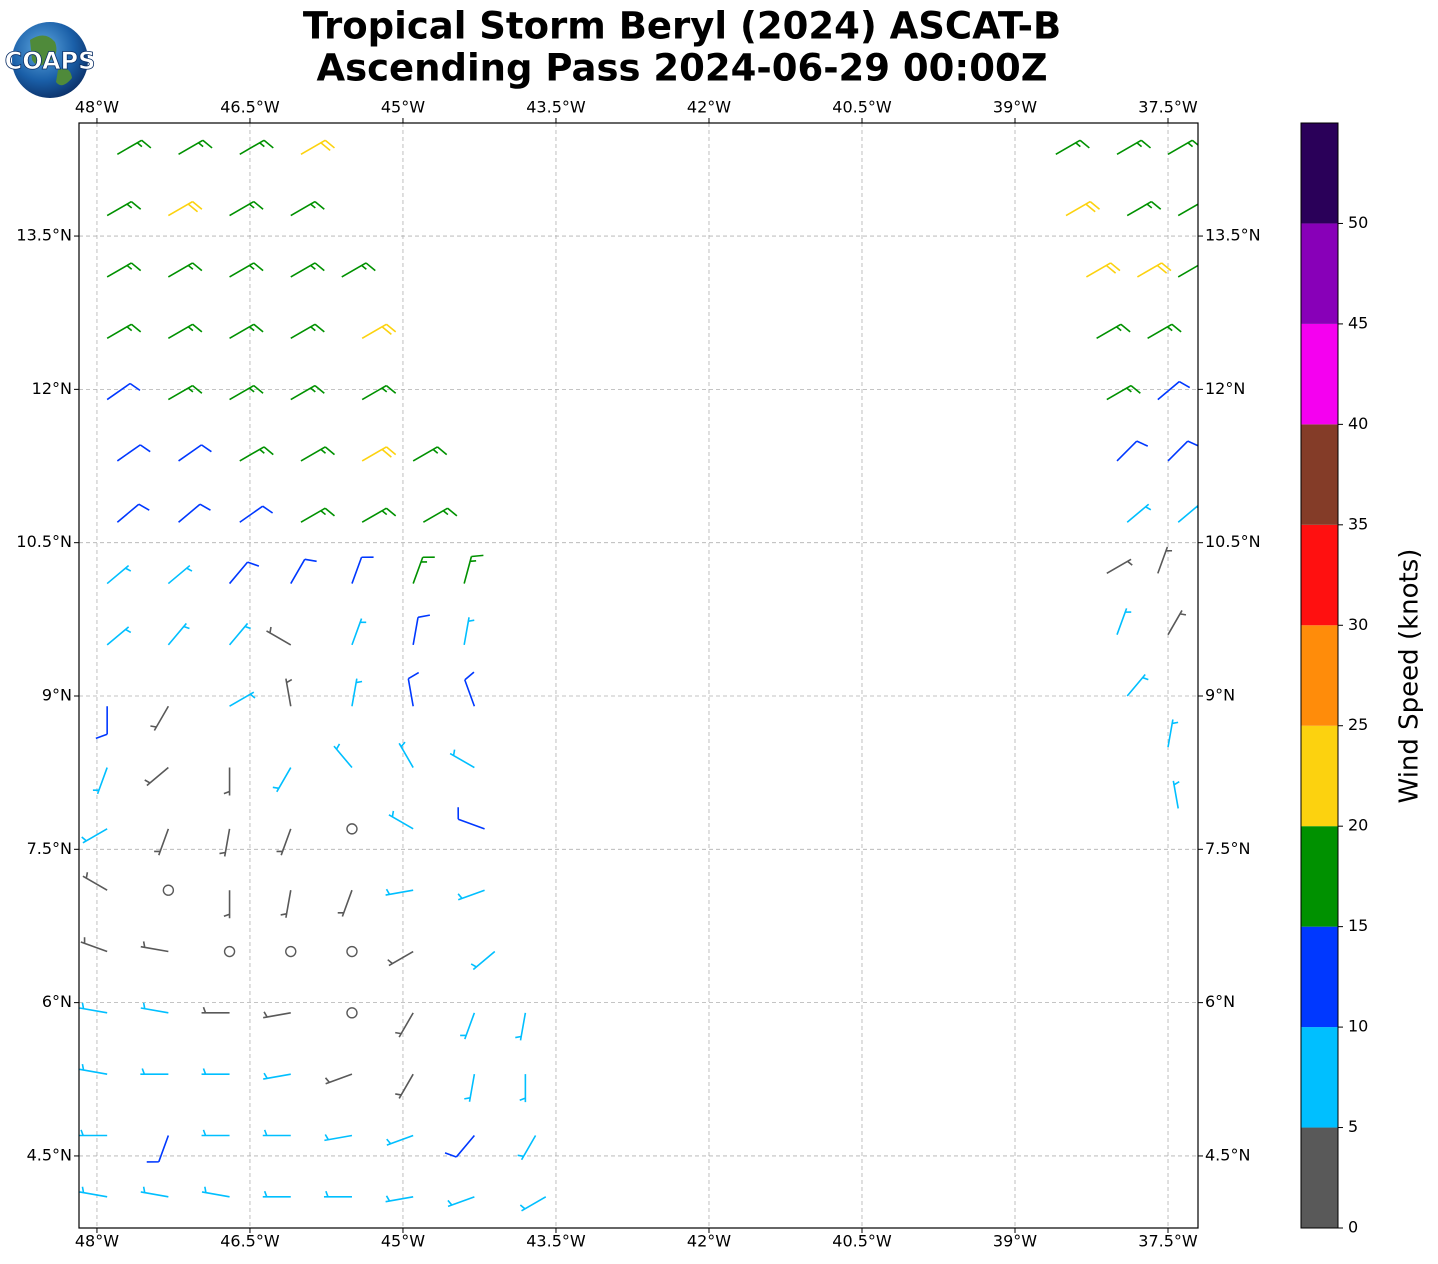 This screenshot has height=1264, width=1438. Describe the element at coordinates (682, 26) in the screenshot. I see `chart-title: Tropical Storm Beryl (2024) ASCAT-B` at that location.